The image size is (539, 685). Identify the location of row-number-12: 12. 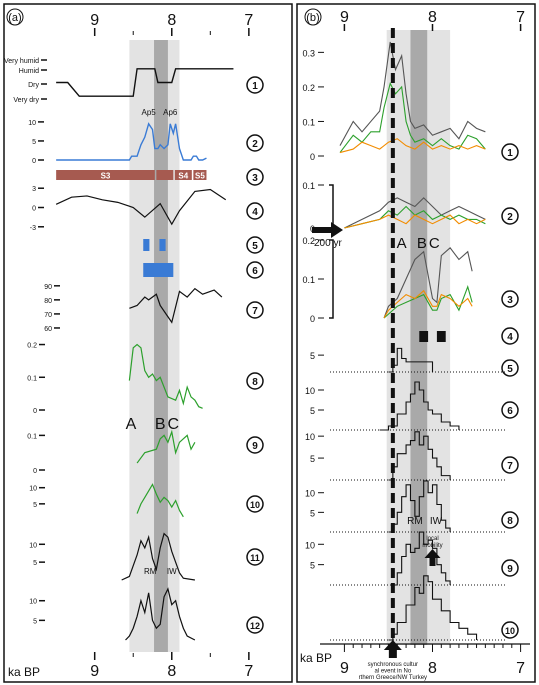
(255, 625).